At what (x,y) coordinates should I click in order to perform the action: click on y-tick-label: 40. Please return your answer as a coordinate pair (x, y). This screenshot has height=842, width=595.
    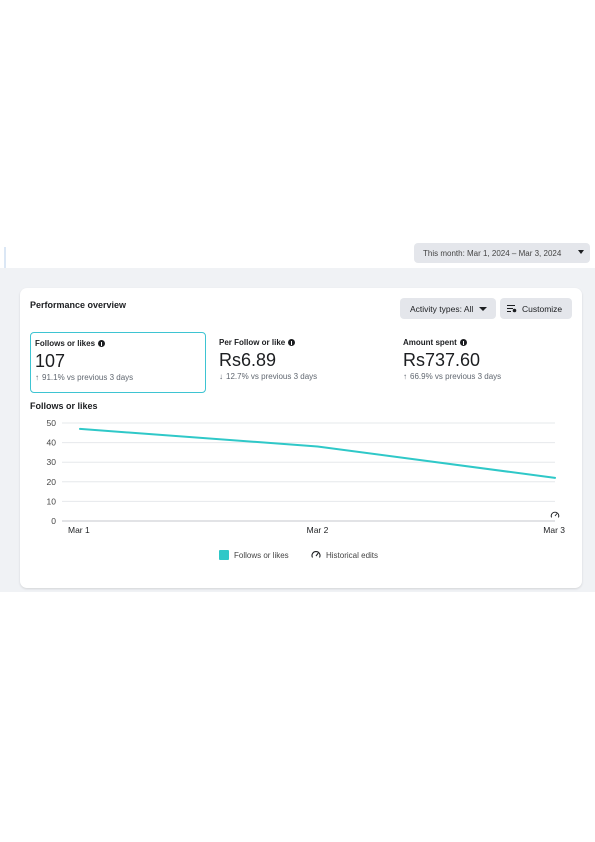
    Looking at the image, I should click on (52, 443).